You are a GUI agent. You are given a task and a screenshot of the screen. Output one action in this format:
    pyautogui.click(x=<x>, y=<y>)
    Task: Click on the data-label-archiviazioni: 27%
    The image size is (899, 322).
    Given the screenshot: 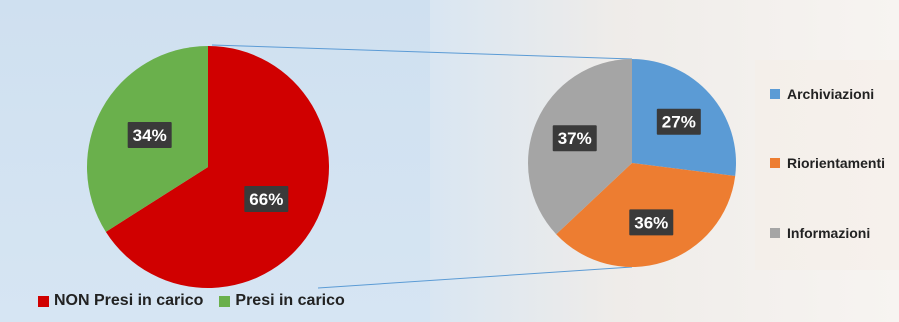 What is the action you would take?
    pyautogui.click(x=678, y=121)
    